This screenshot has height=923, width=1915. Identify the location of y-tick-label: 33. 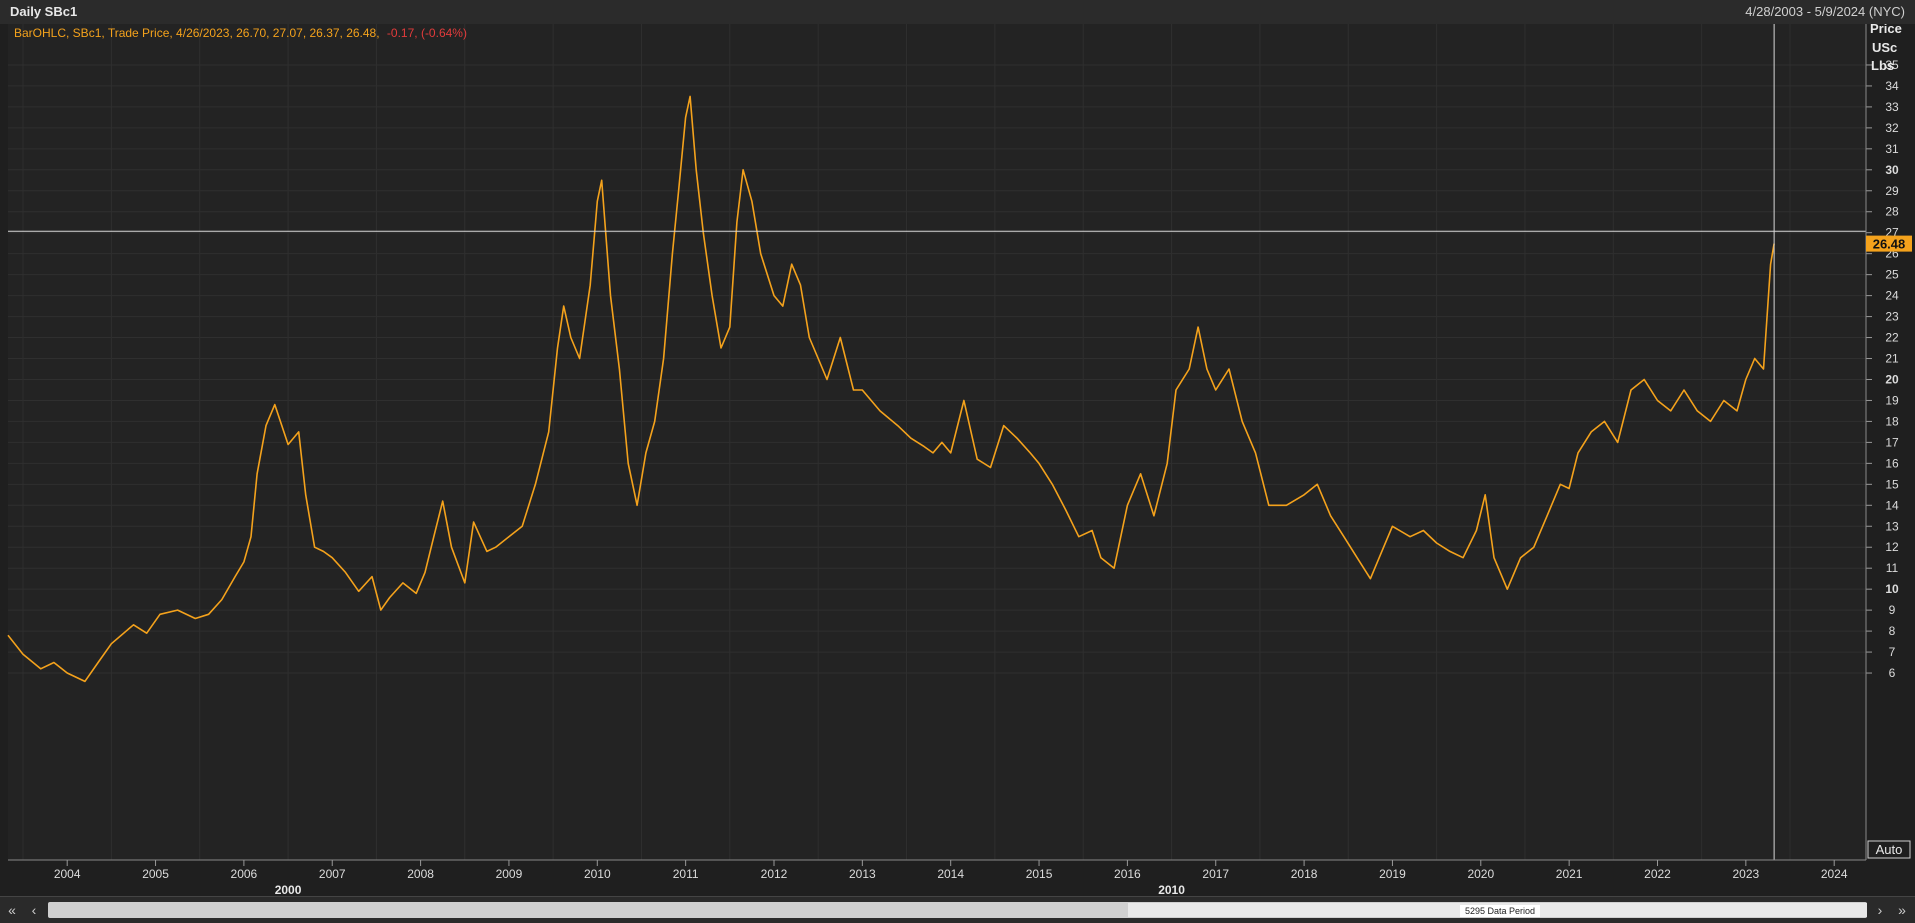
(1892, 107).